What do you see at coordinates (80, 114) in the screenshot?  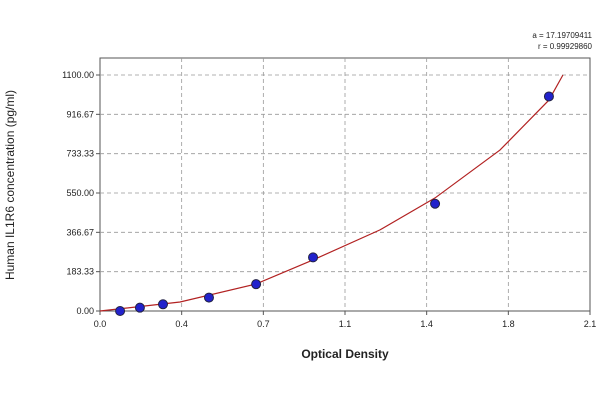 I see `y-tick-label: 916.67` at bounding box center [80, 114].